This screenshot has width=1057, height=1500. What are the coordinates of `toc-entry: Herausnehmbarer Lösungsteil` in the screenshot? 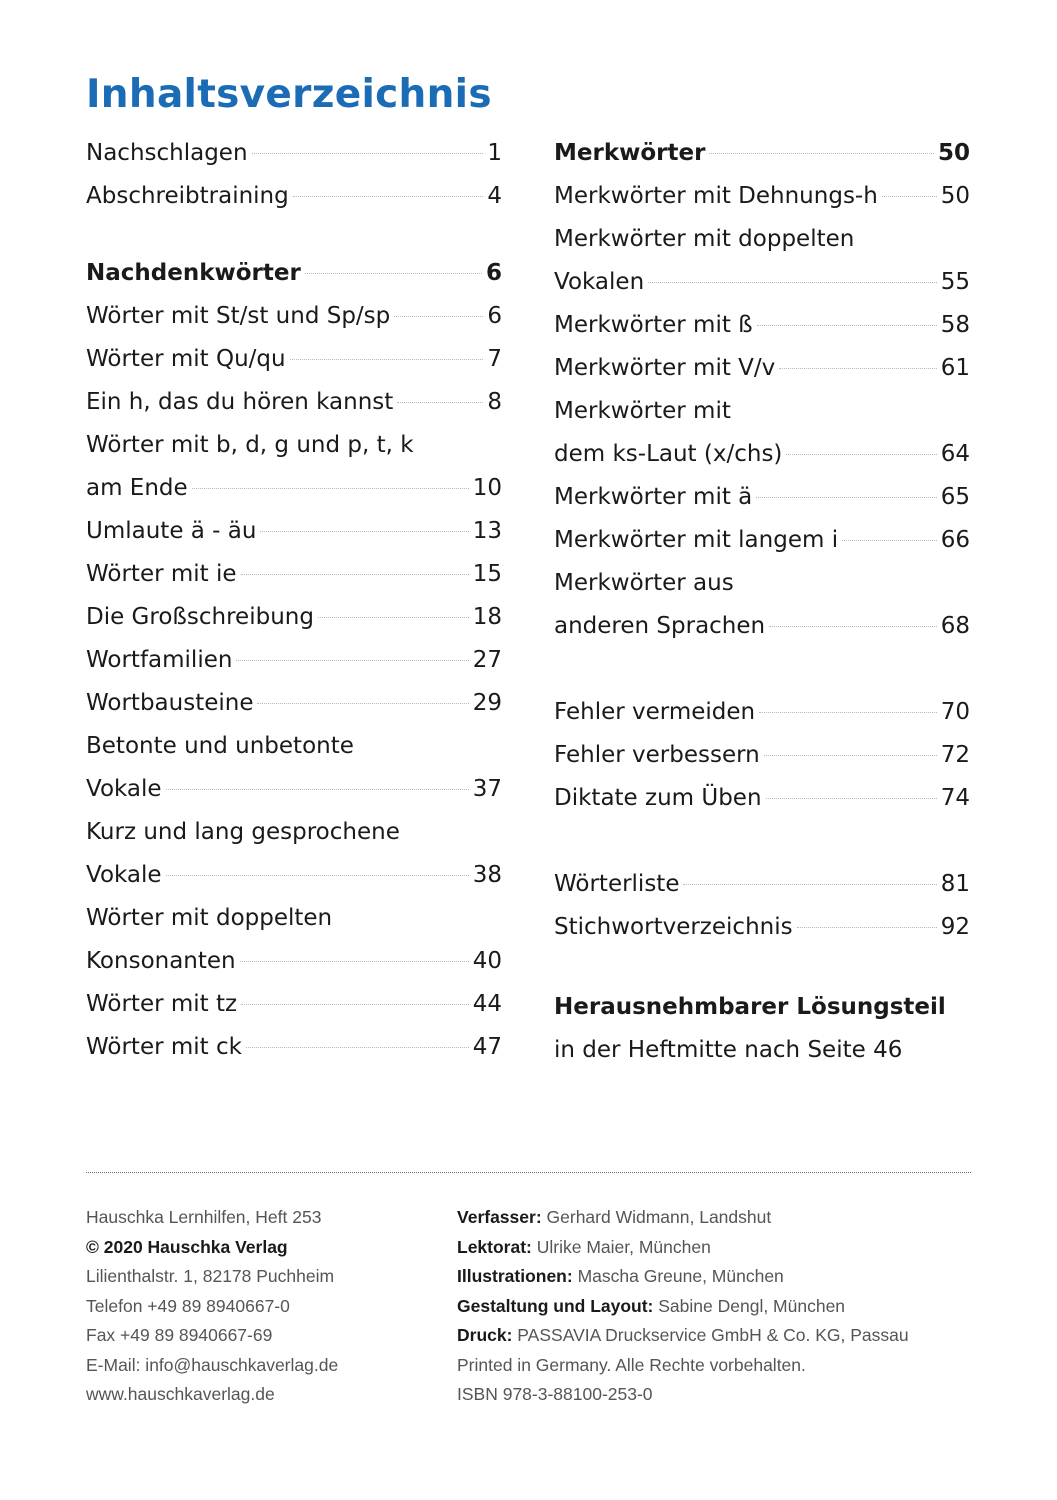 It's located at (762, 1007).